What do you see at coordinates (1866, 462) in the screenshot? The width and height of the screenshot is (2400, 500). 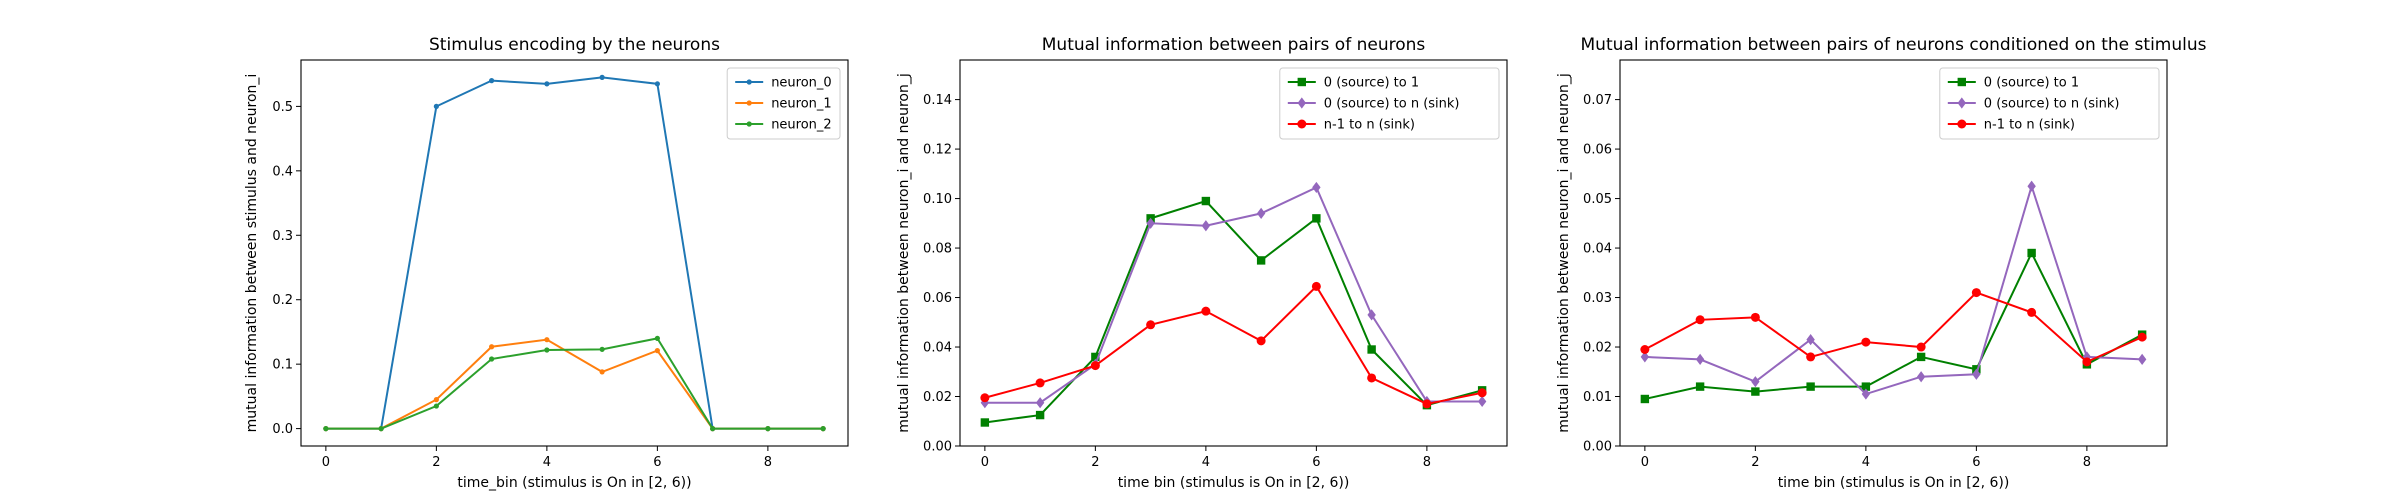 I see `x-tick-label: 4` at bounding box center [1866, 462].